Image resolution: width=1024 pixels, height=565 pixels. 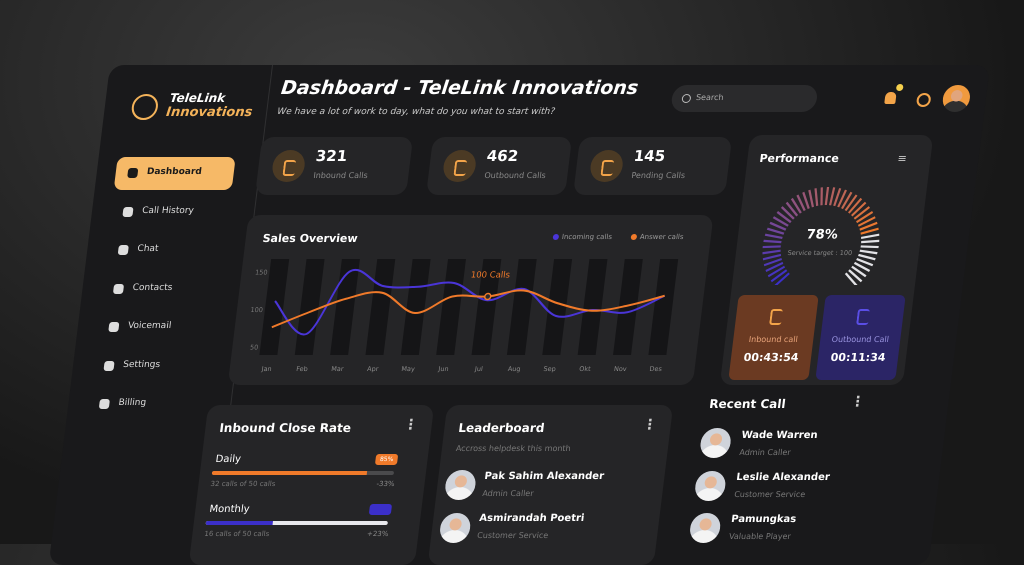 I want to click on x-tick-label: Apr, so click(x=373, y=369).